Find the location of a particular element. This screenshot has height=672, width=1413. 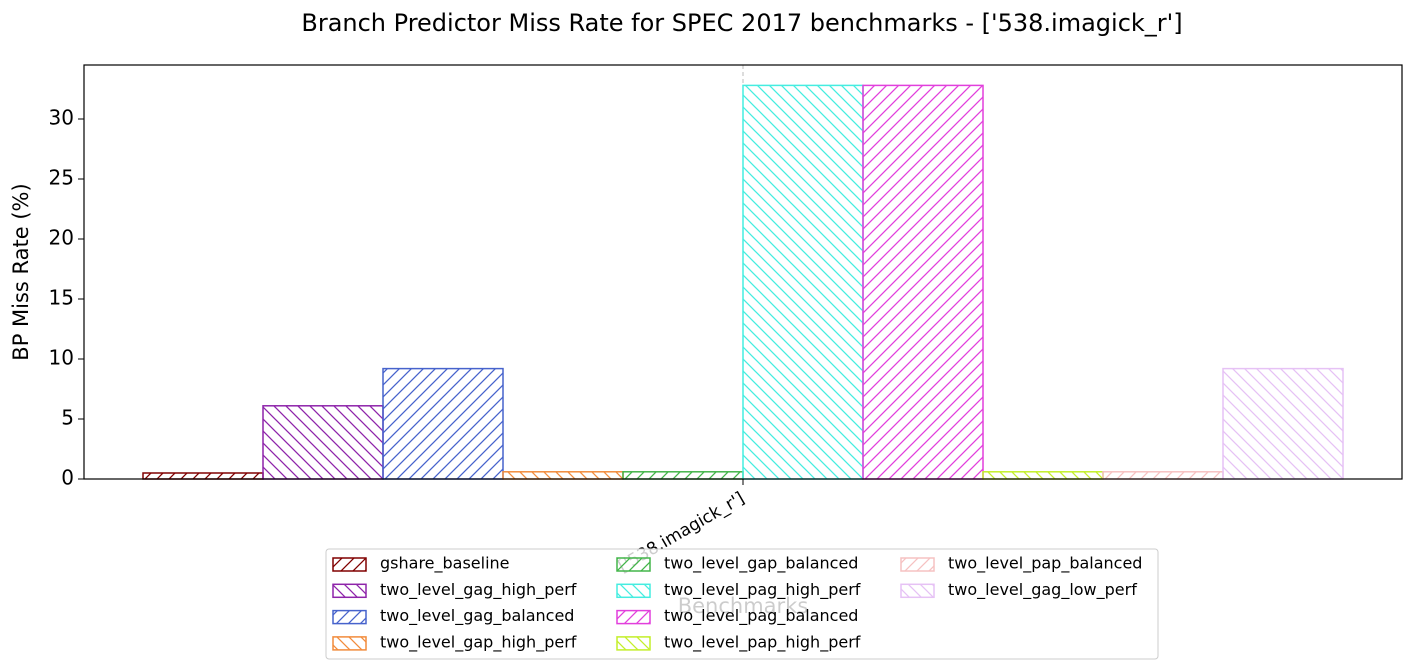

y-tick-label: 5 is located at coordinates (67, 418).